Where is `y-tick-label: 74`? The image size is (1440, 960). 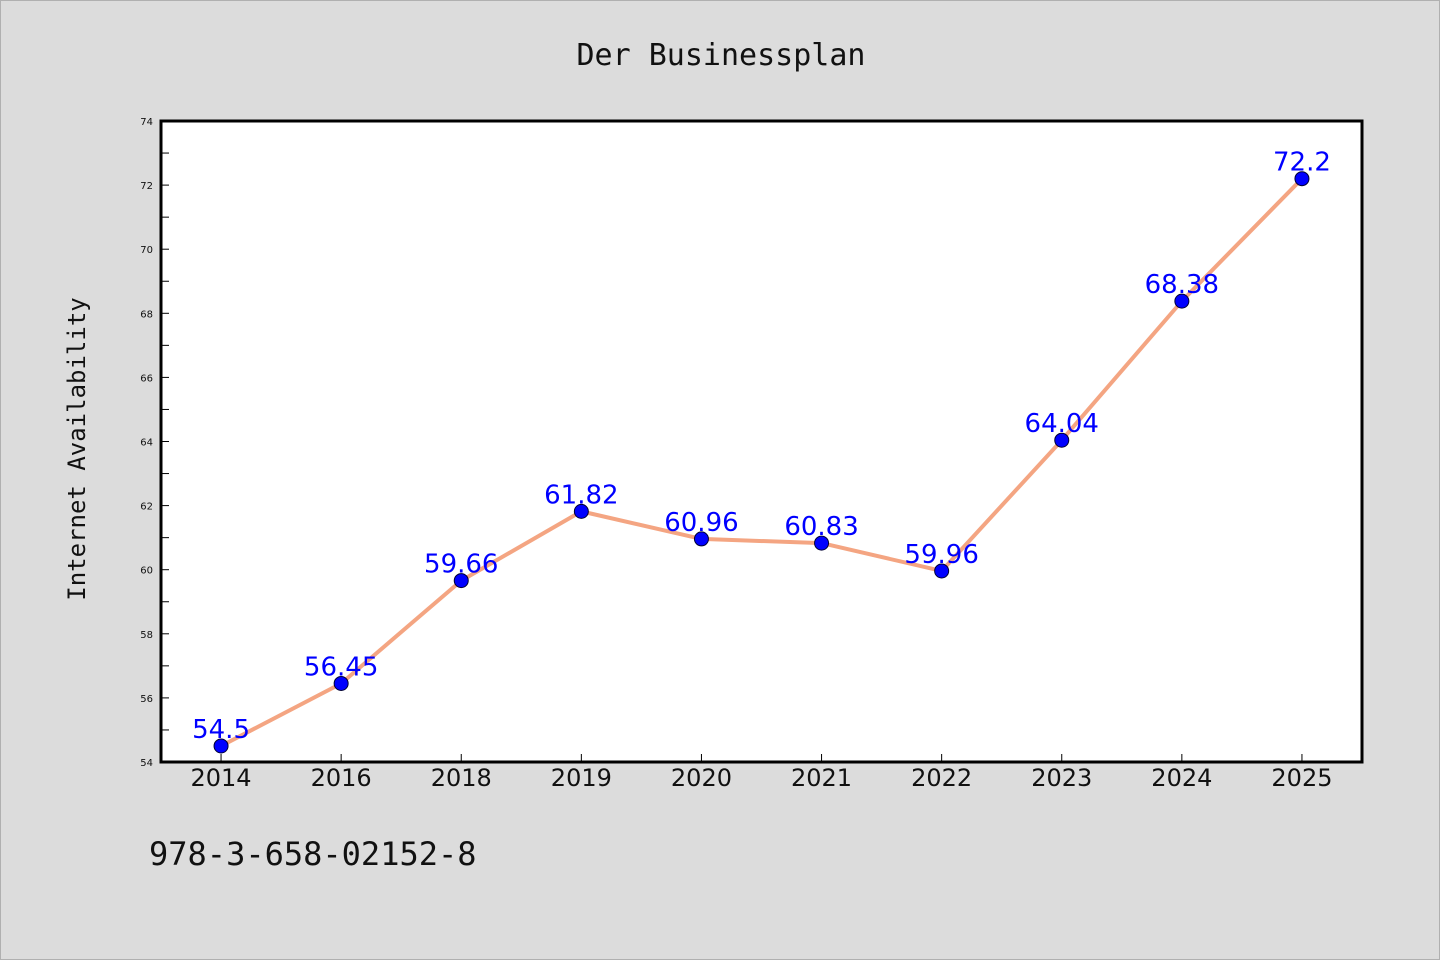
y-tick-label: 74 is located at coordinates (146, 122).